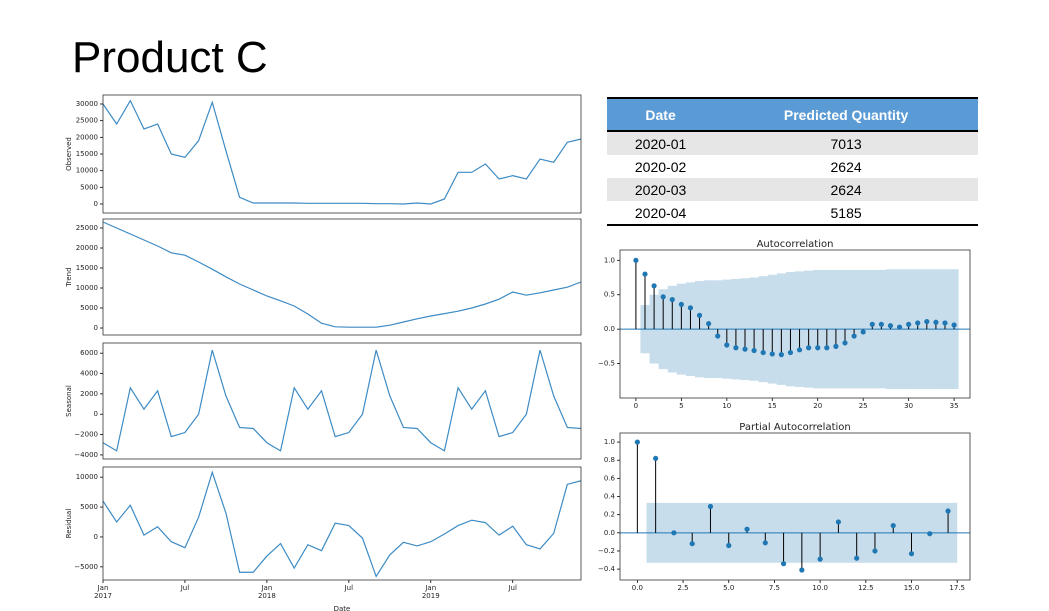 This screenshot has height=611, width=1049. I want to click on y-axis-label: Seasonal, so click(69, 401).